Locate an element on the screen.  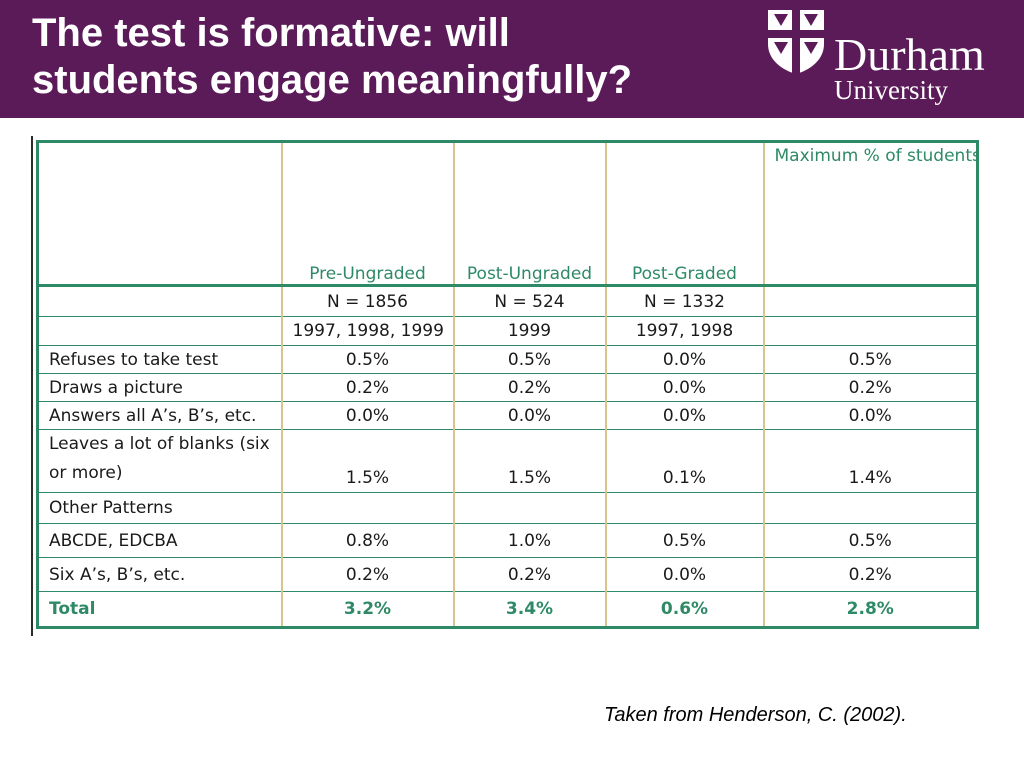
table-cell: 1.0% is located at coordinates (529, 540).